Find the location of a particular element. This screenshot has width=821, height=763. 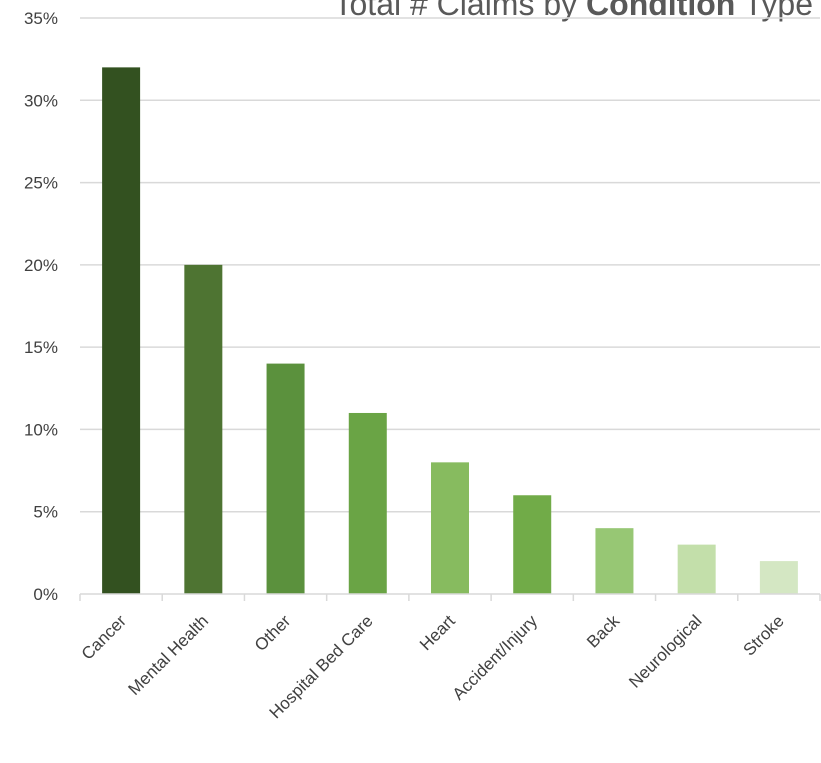

y-tick-label: 20% is located at coordinates (41, 265).